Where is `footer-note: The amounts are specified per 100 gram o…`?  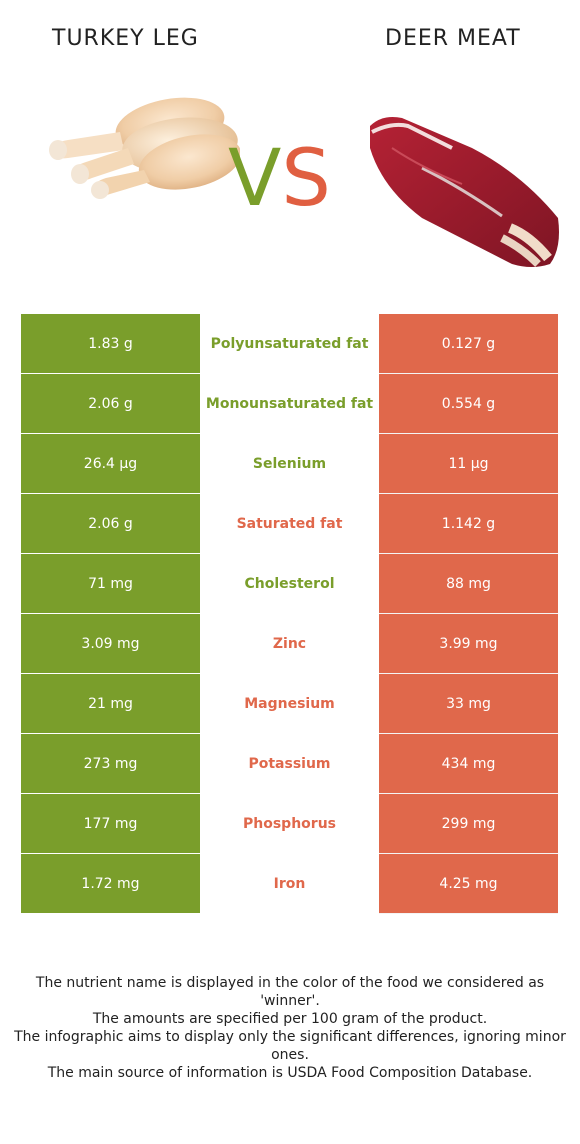 footer-note: The amounts are specified per 100 gram o… is located at coordinates (290, 1019).